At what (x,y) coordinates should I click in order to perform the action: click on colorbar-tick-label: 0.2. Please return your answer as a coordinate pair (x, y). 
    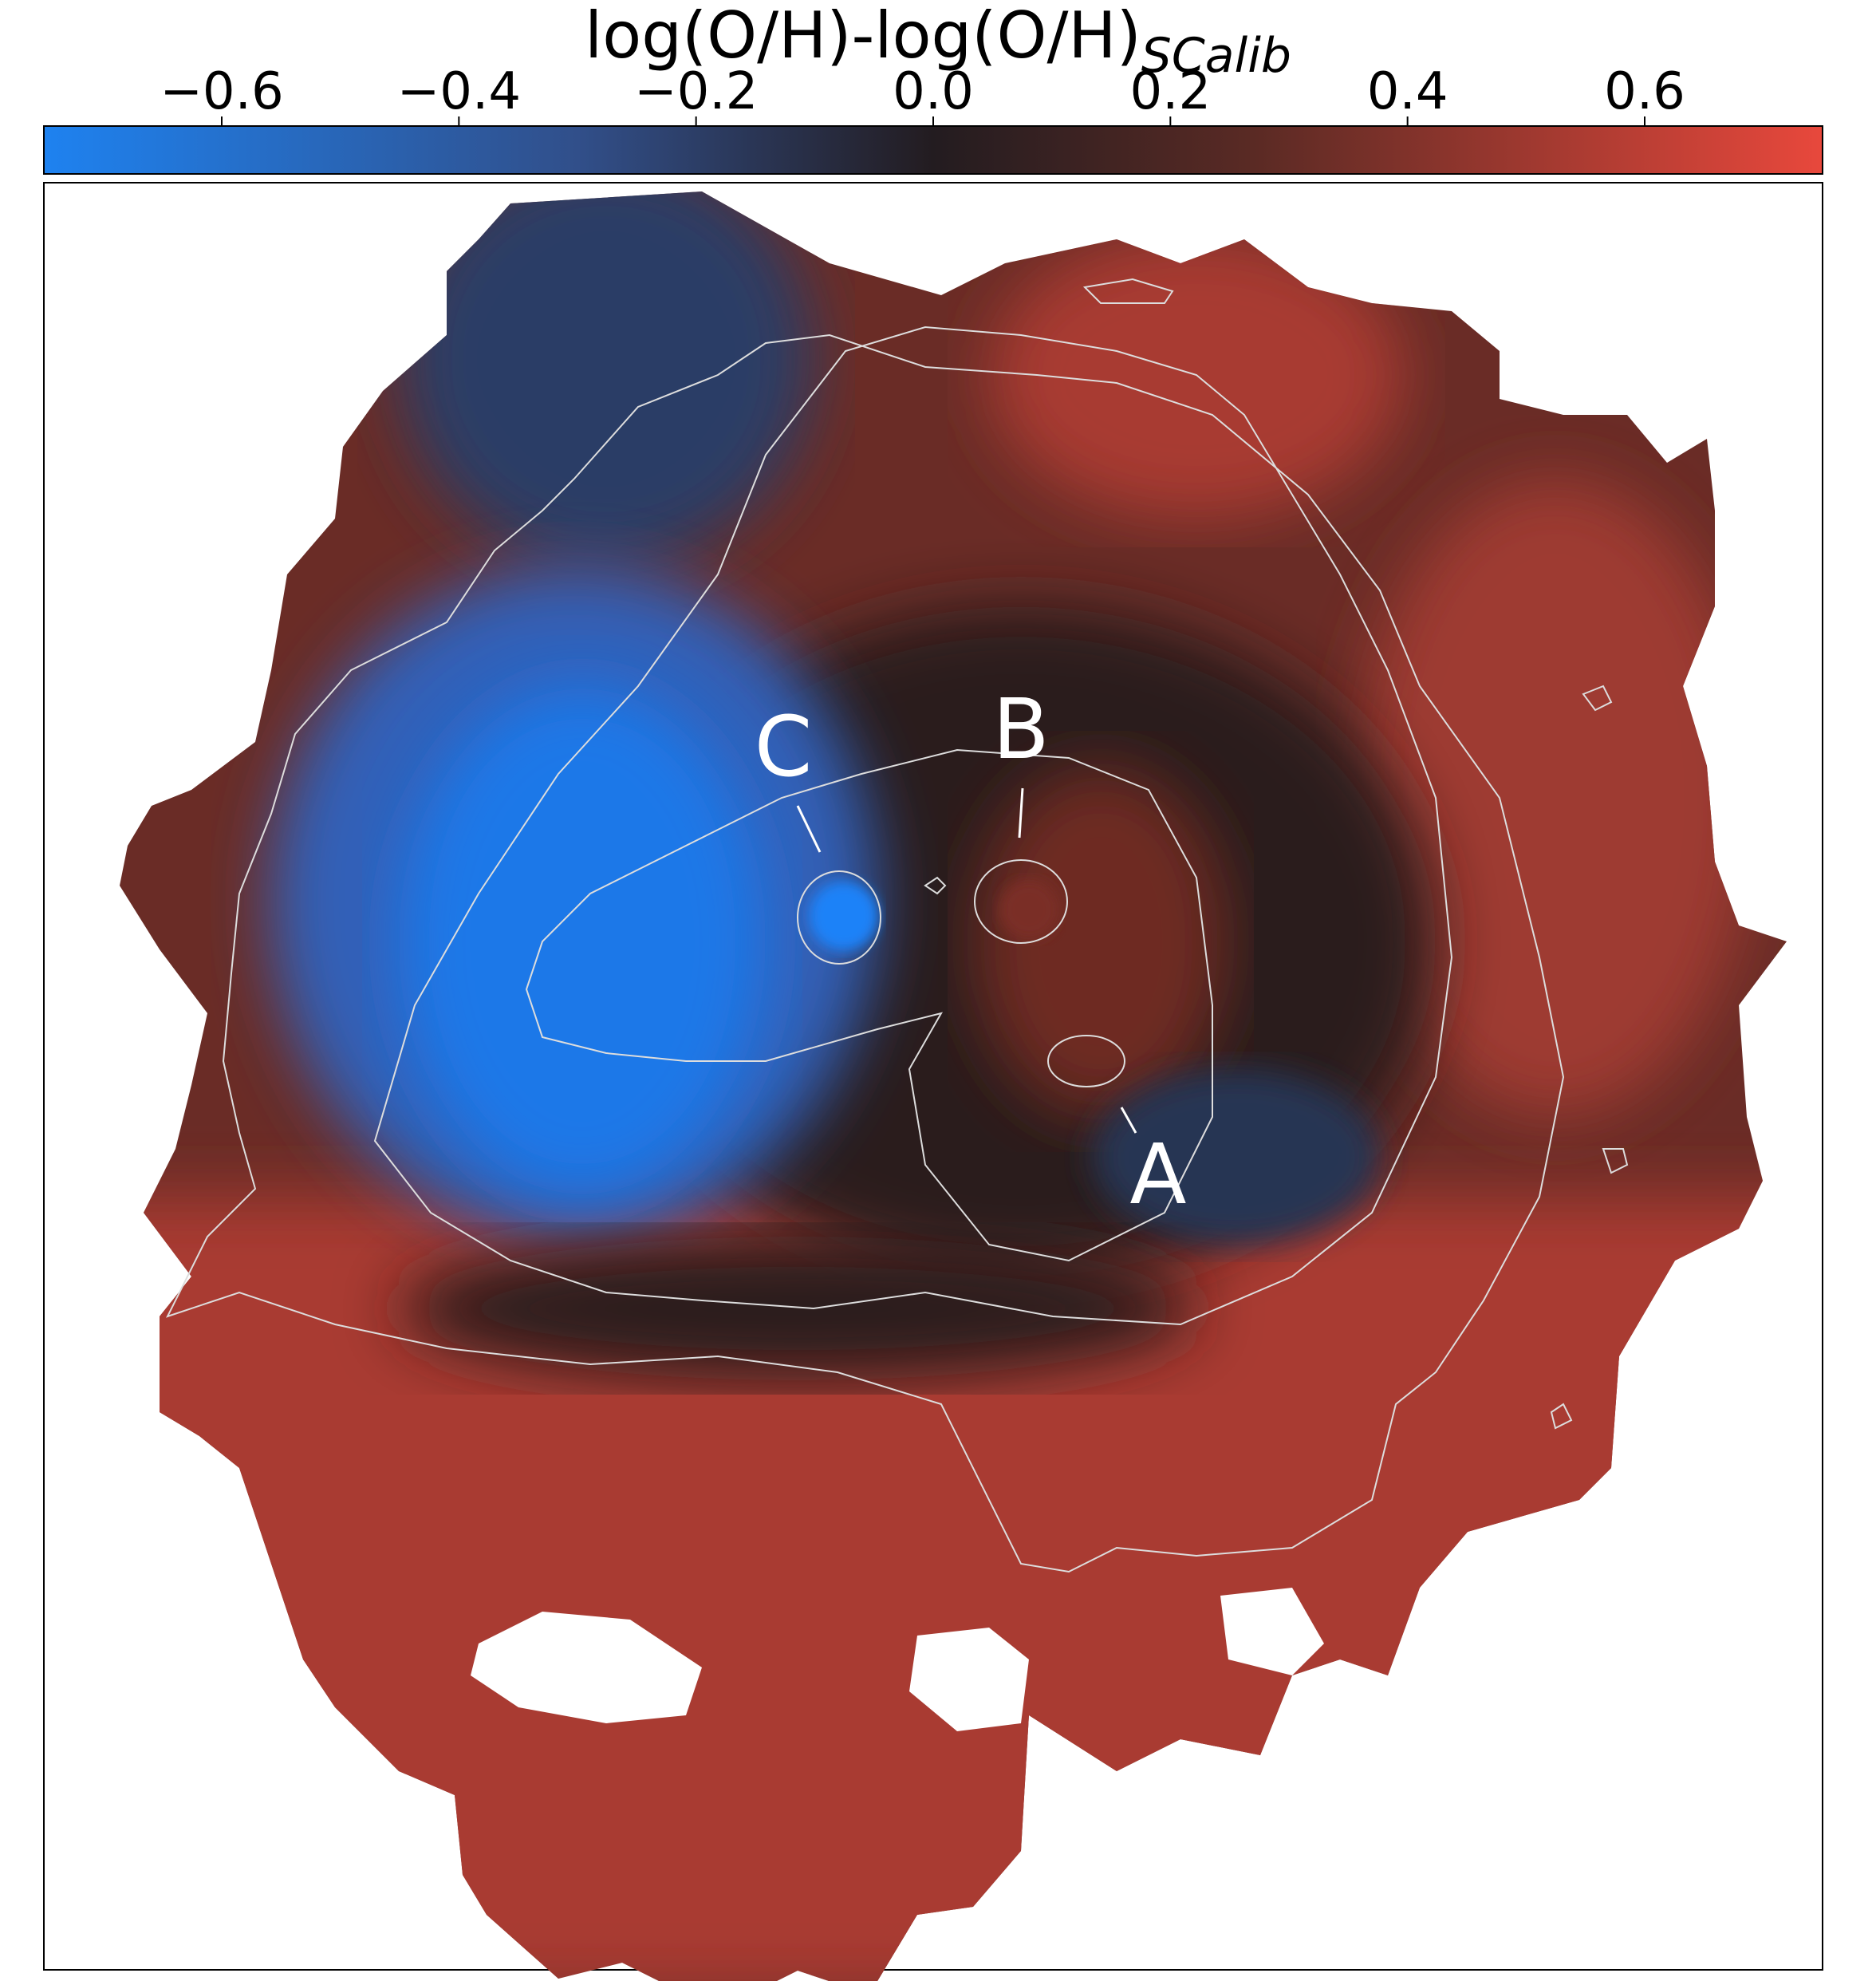
    Looking at the image, I should click on (1170, 91).